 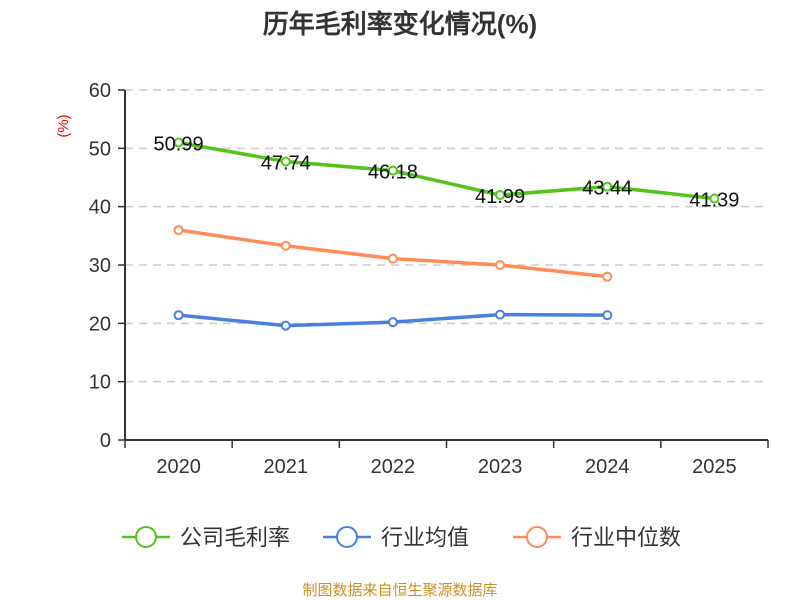 What do you see at coordinates (626, 537) in the screenshot?
I see `legend-label: 行业中位数` at bounding box center [626, 537].